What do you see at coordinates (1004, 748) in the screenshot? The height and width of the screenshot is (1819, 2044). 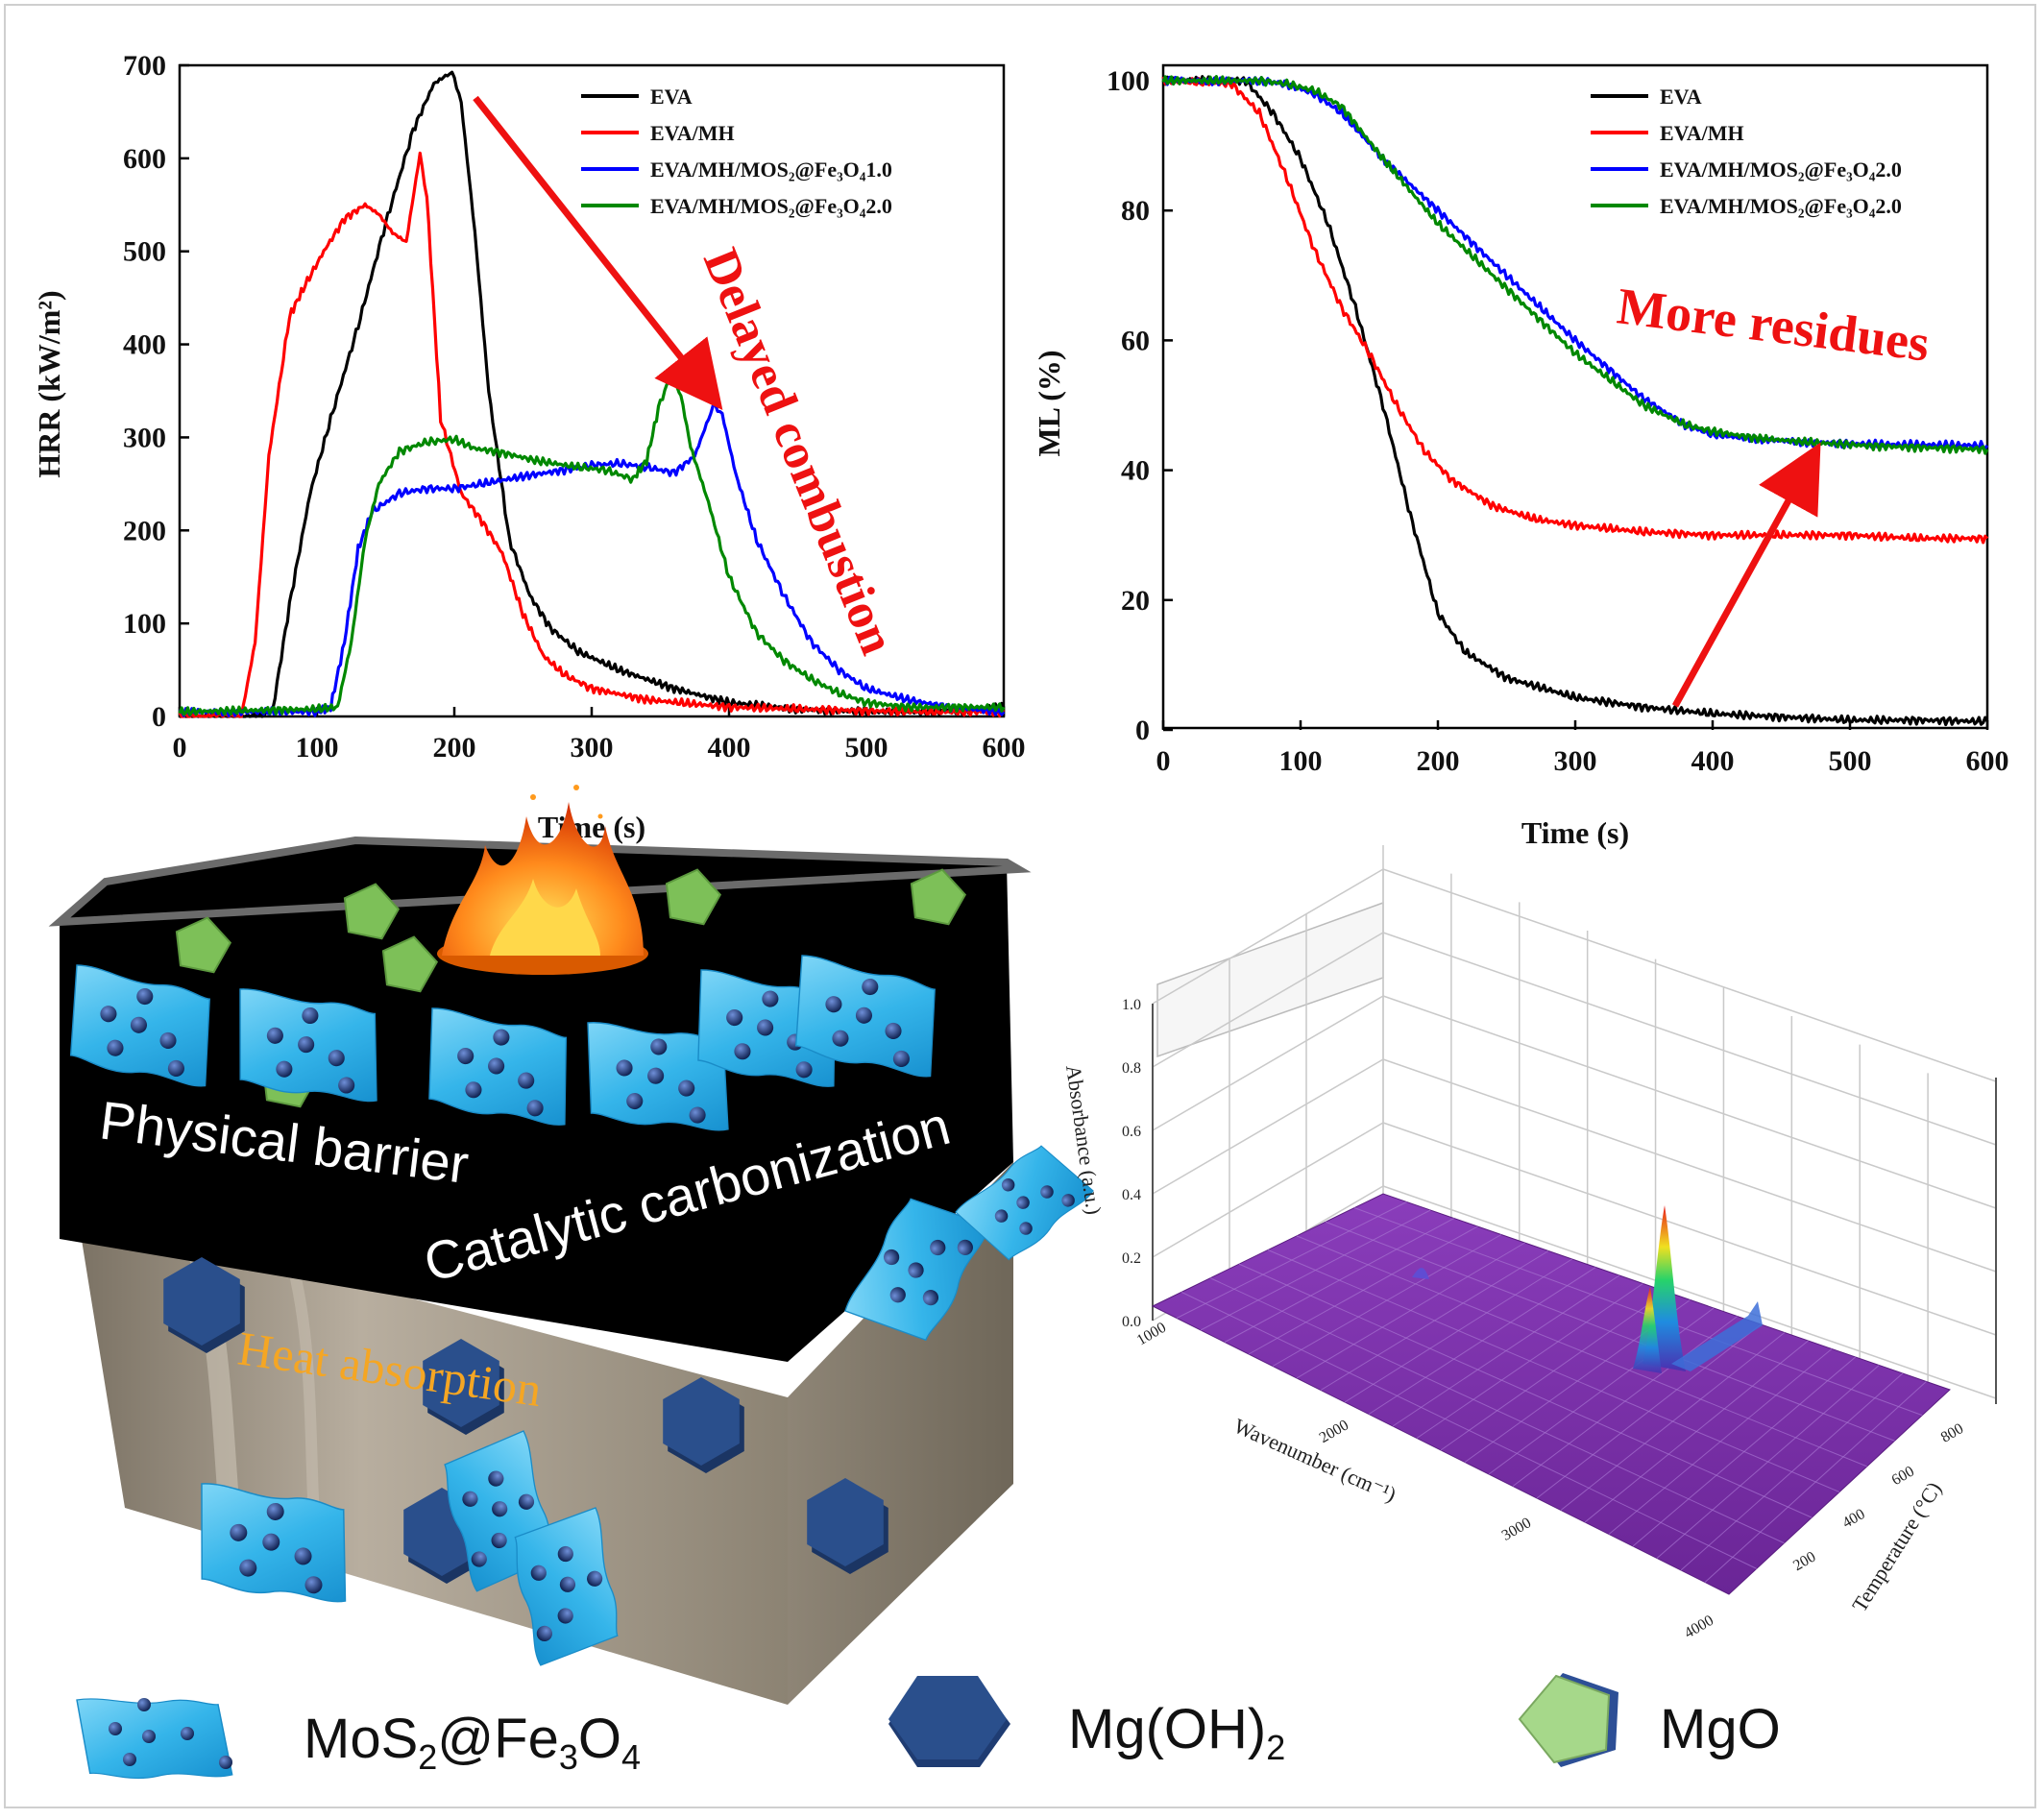 I see `x-tick-label: 600` at bounding box center [1004, 748].